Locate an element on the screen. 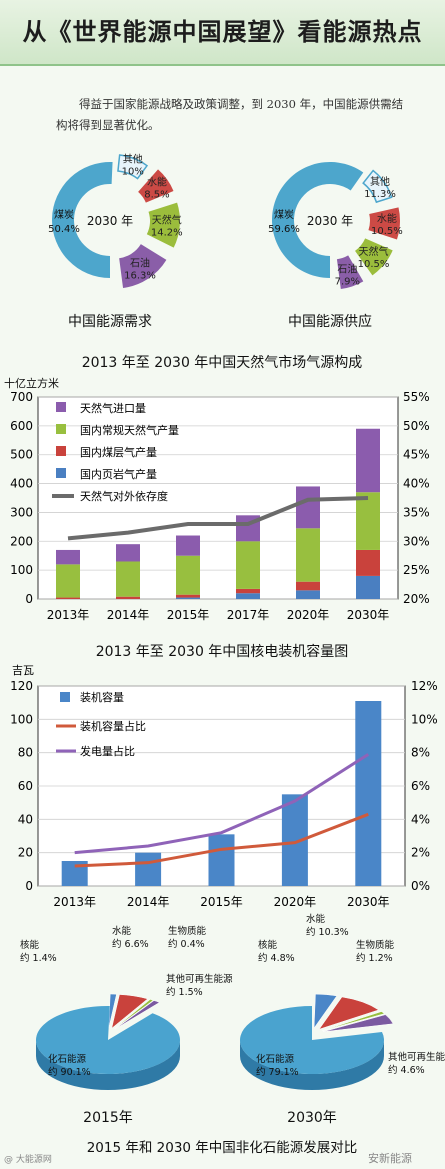 The image size is (445, 1169). legend-label: 国内煤层气产量 is located at coordinates (118, 452).